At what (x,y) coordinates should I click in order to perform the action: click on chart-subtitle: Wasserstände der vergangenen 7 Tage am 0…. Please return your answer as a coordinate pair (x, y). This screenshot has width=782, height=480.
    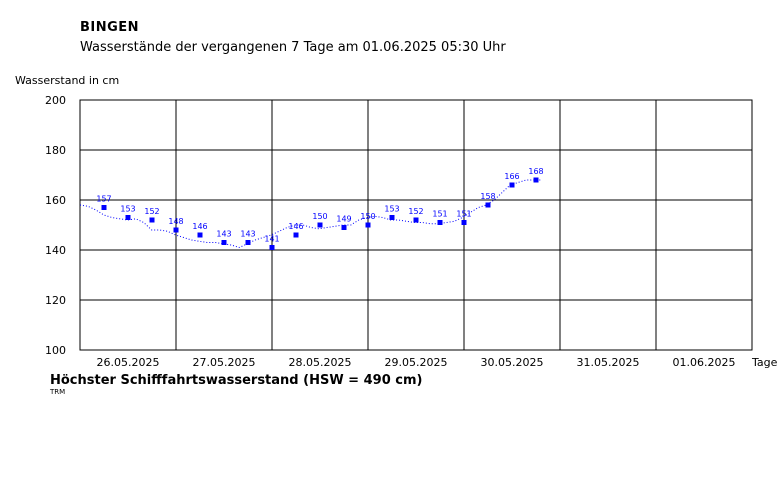
    Looking at the image, I should click on (293, 47).